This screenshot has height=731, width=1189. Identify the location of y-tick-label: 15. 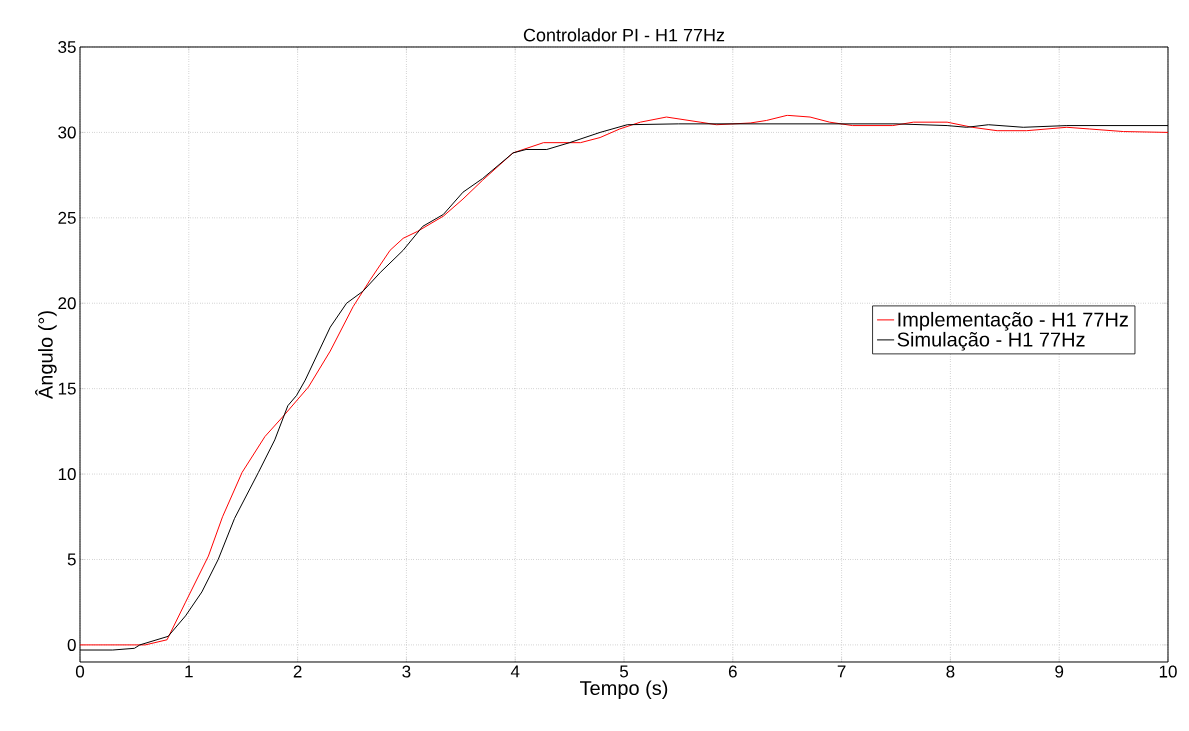
(67, 388).